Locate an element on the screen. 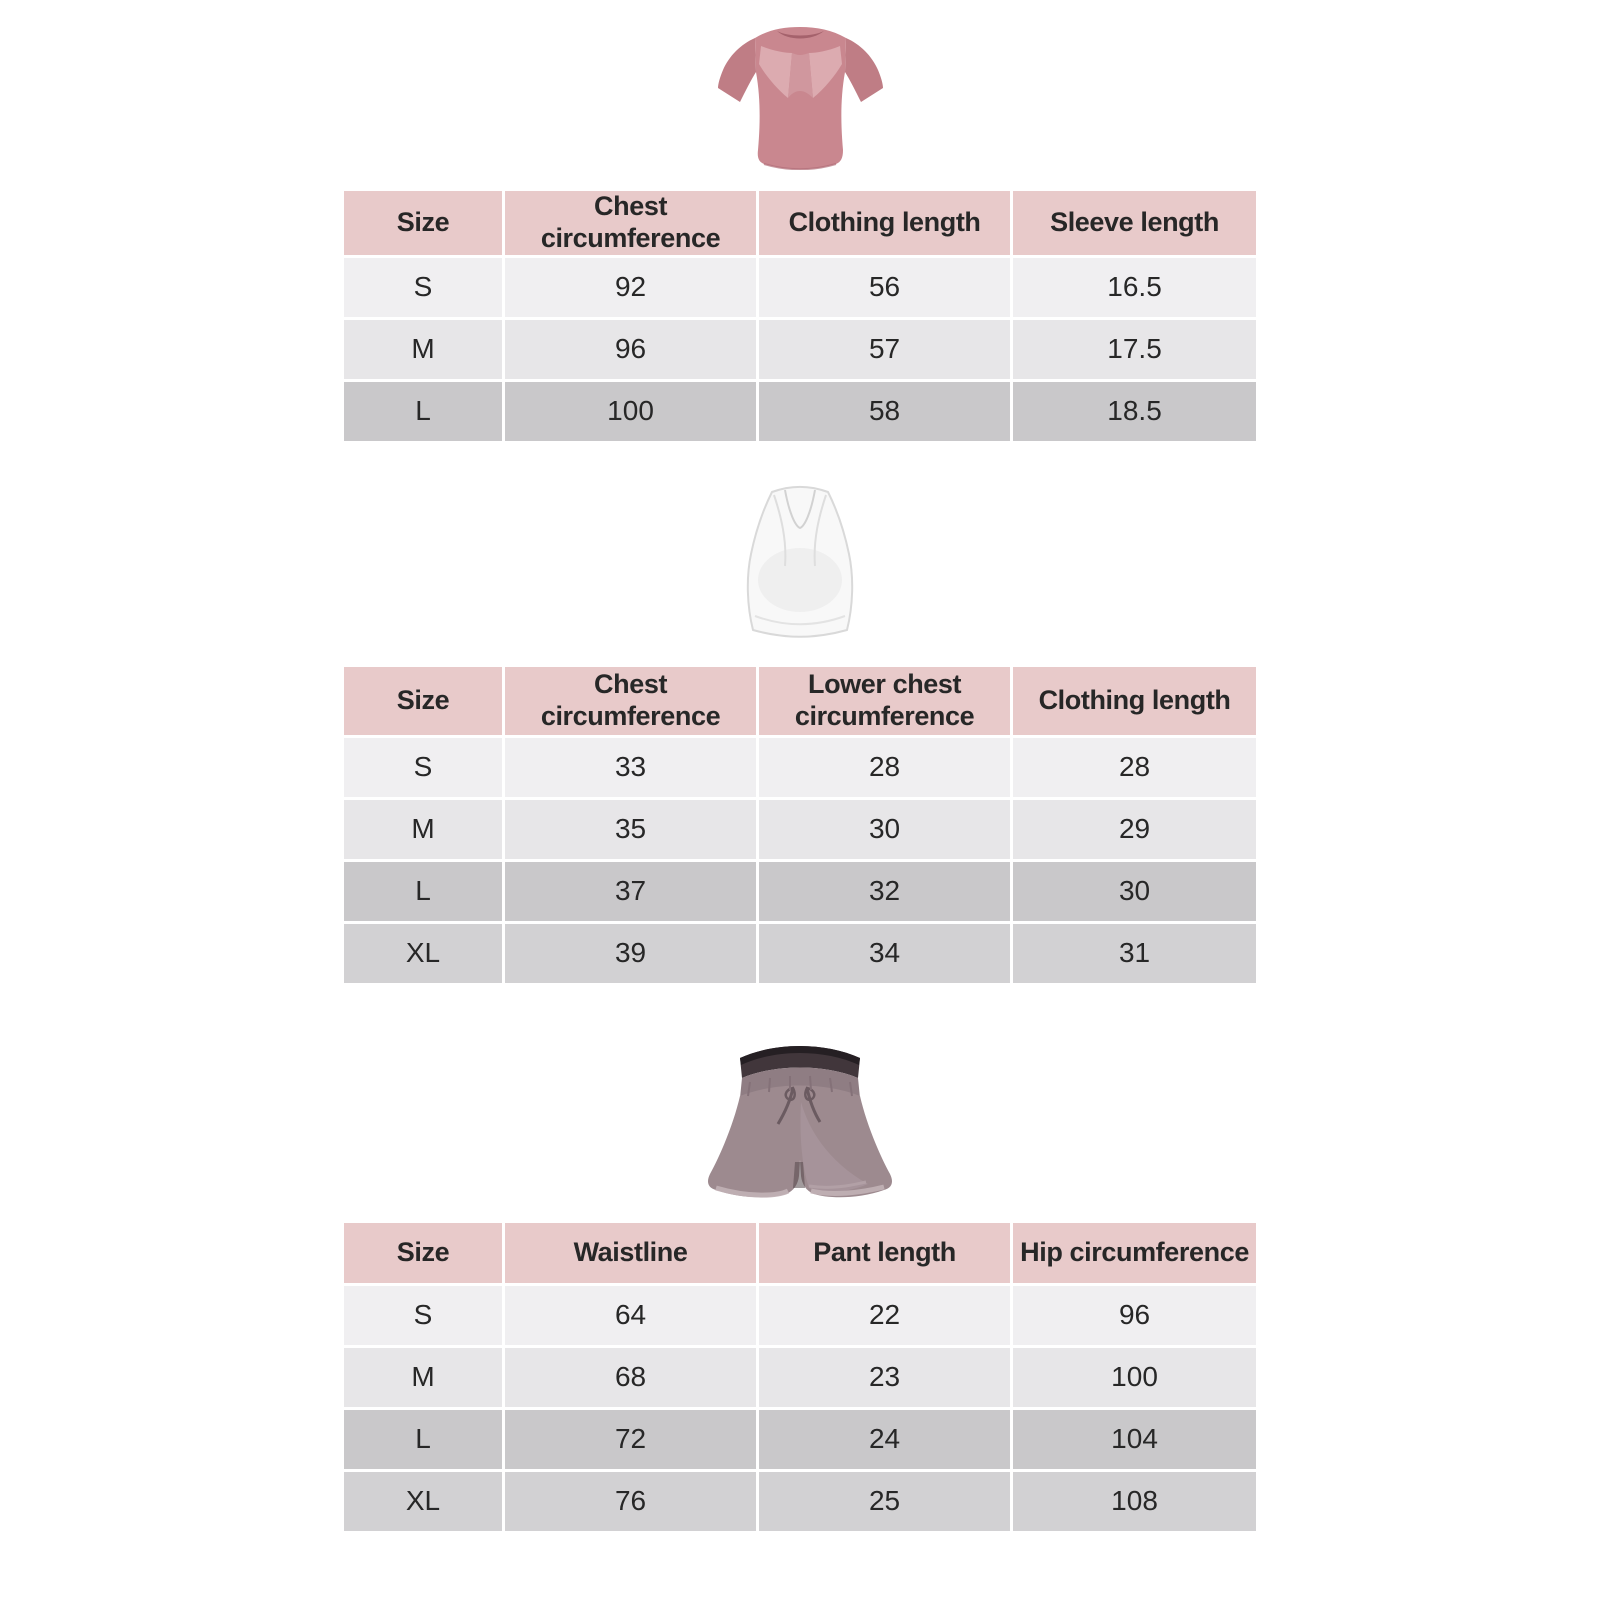 This screenshot has width=1600, height=1600. size-row-L: L 100 58 18.5 is located at coordinates (800, 411).